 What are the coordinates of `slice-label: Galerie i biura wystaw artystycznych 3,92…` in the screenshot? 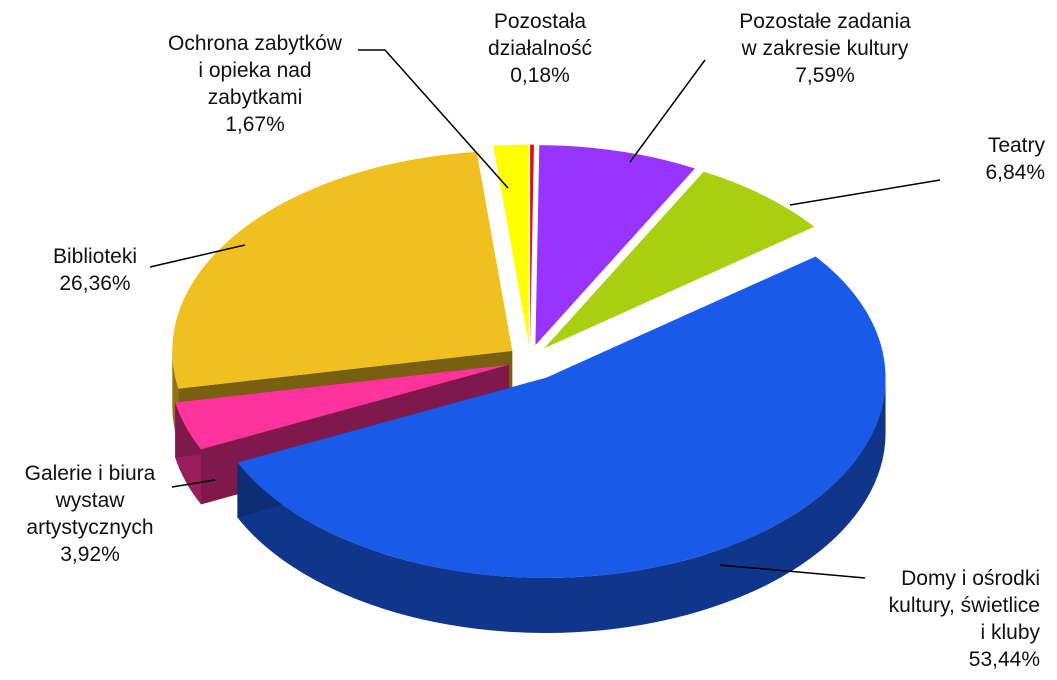 It's located at (120, 514).